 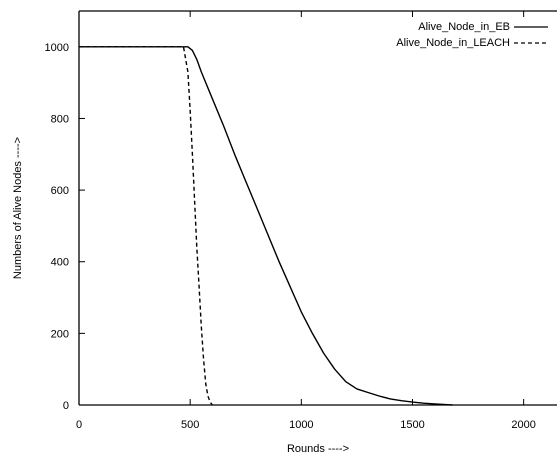 What do you see at coordinates (66, 406) in the screenshot?
I see `y-tick-label: 0` at bounding box center [66, 406].